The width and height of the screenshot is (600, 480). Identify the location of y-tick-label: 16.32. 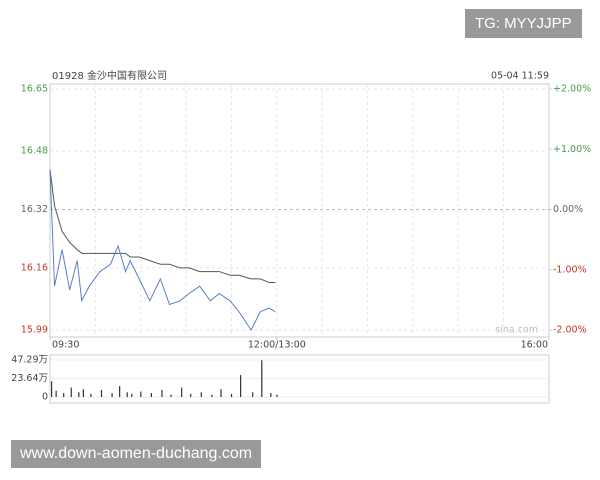
(34, 209).